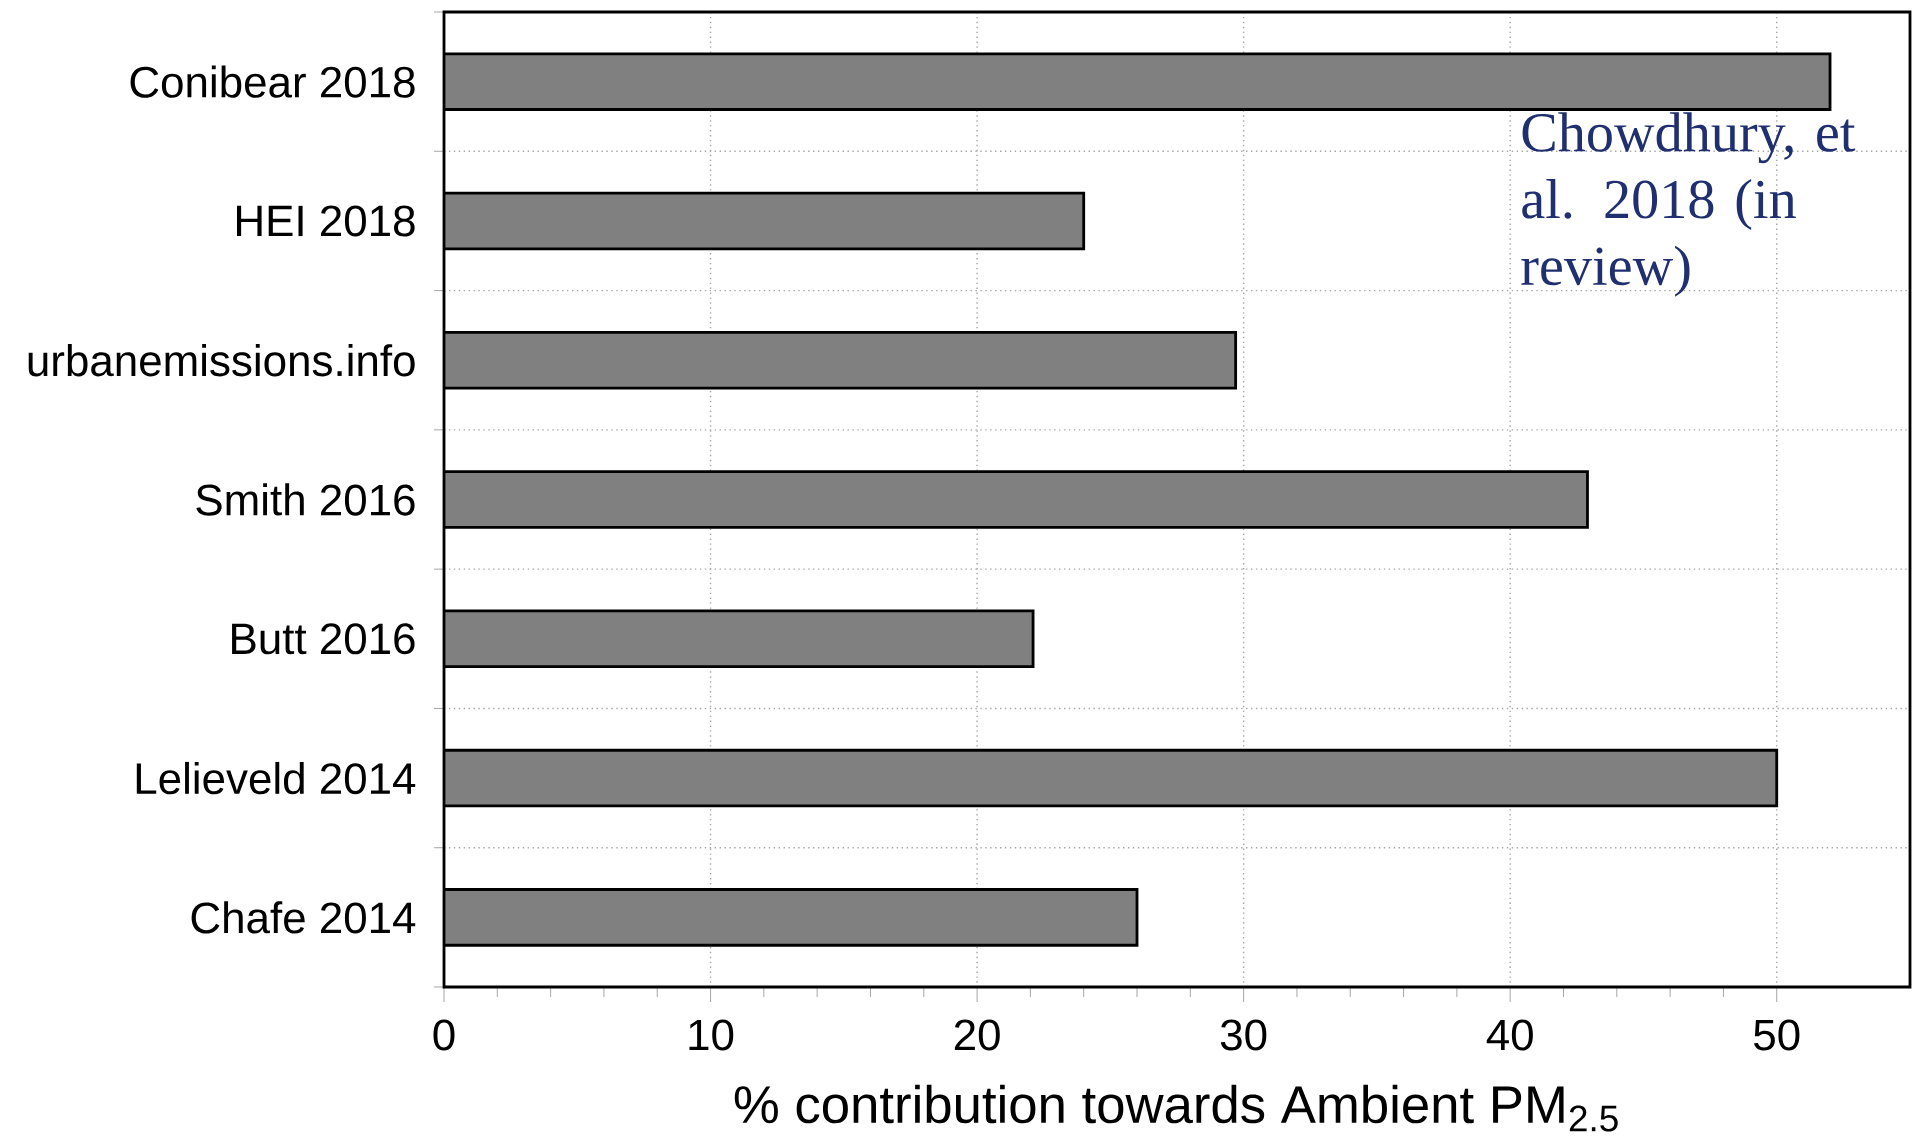  I want to click on annotation: Chowdhury, et al. 2018 (in review), so click(1688, 204).